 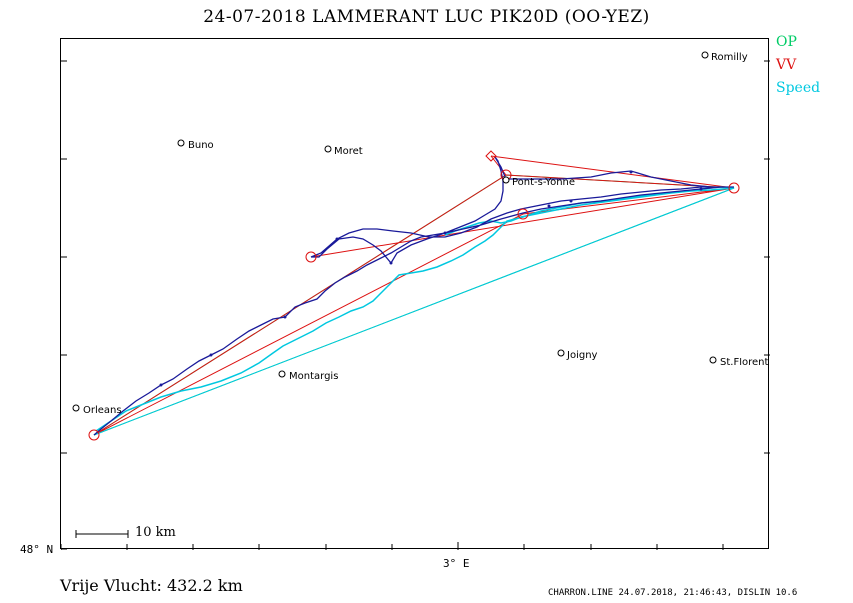 What do you see at coordinates (102, 534) in the screenshot?
I see `scale-bar` at bounding box center [102, 534].